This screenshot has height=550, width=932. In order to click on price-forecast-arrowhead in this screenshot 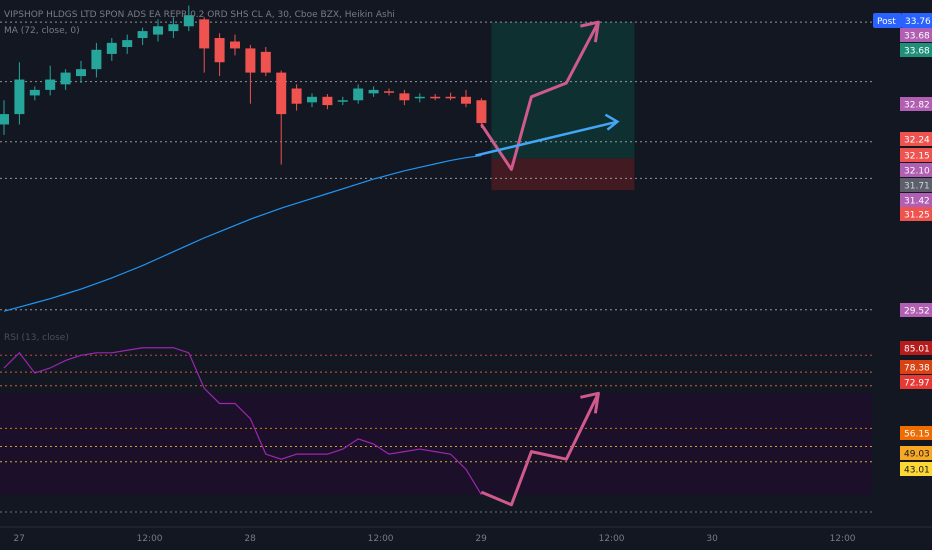, I will do `click(590, 31)`.